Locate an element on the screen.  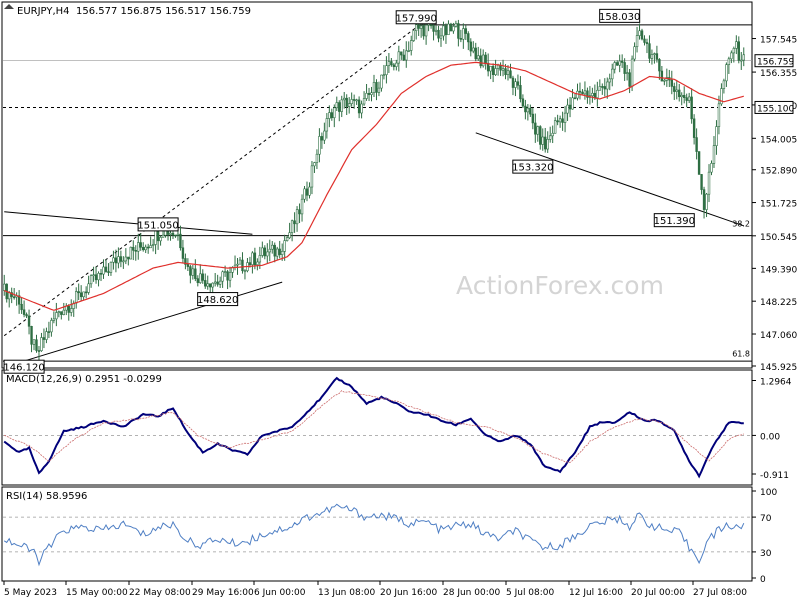
price-annotation-label: 151.050 is located at coordinates (157, 225).